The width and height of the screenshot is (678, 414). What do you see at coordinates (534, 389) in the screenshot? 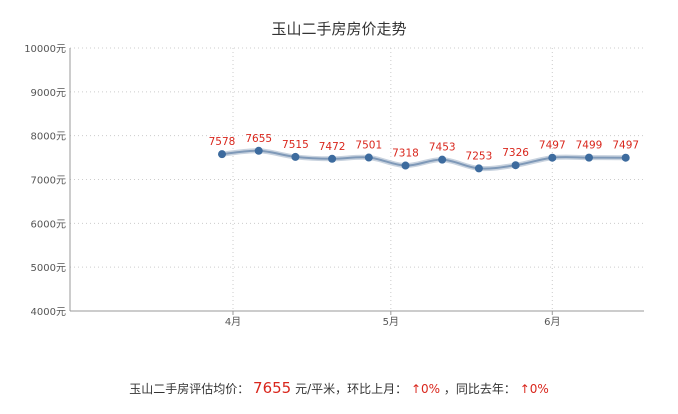
I see `year-over-year-change: ↑0%` at bounding box center [534, 389].